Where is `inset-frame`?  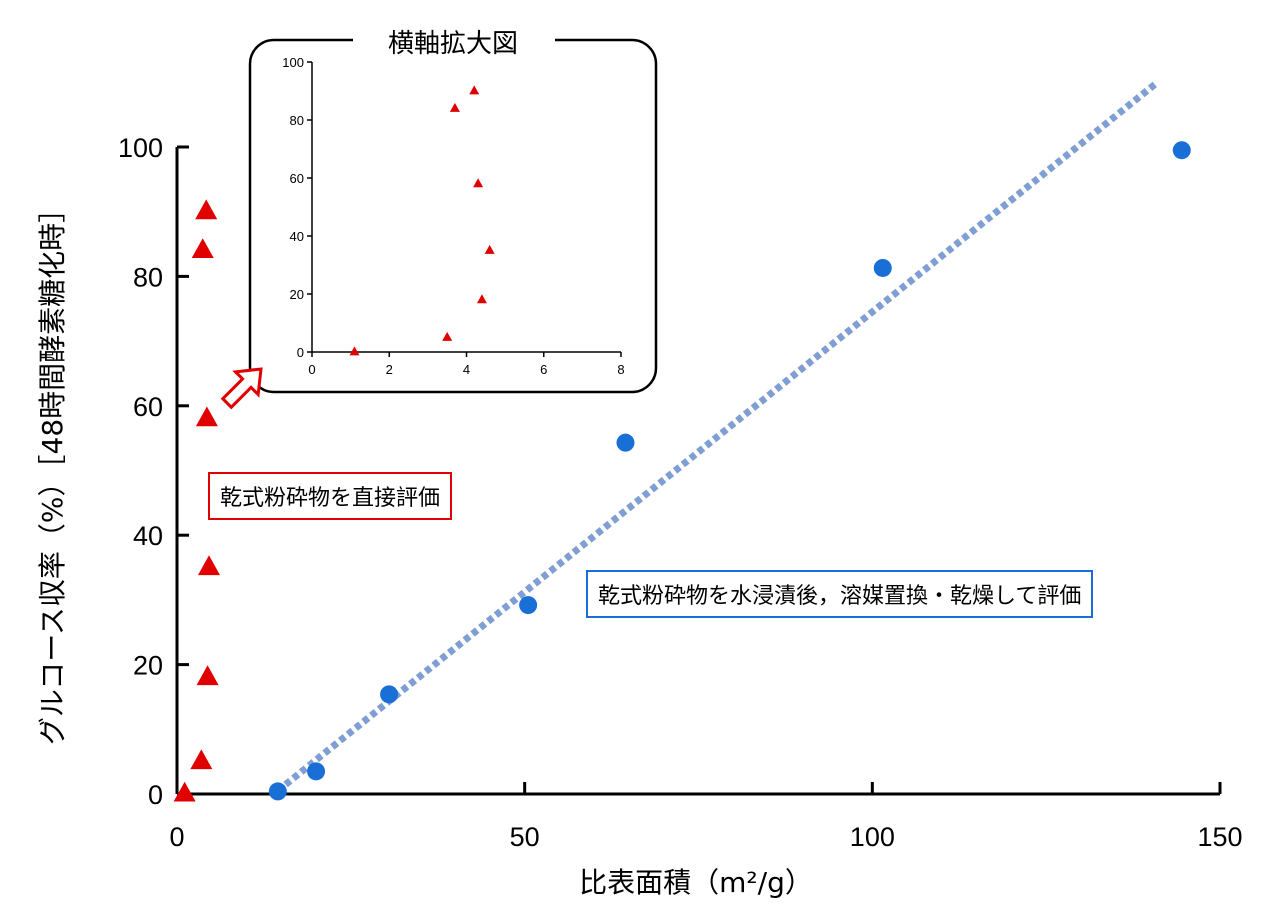
inset-frame is located at coordinates (453, 216).